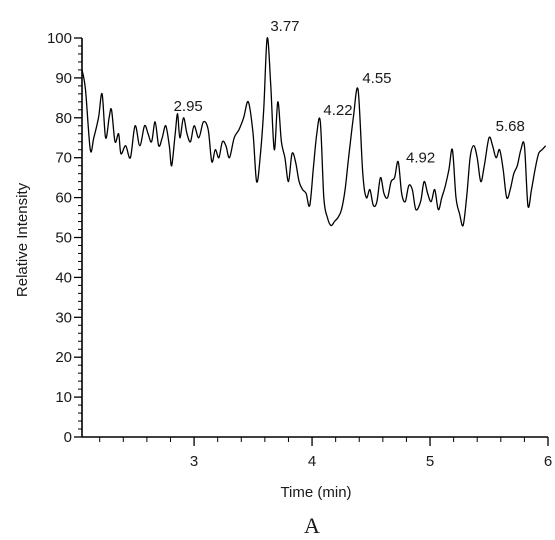  I want to click on y-tick-label: 10, so click(63, 397).